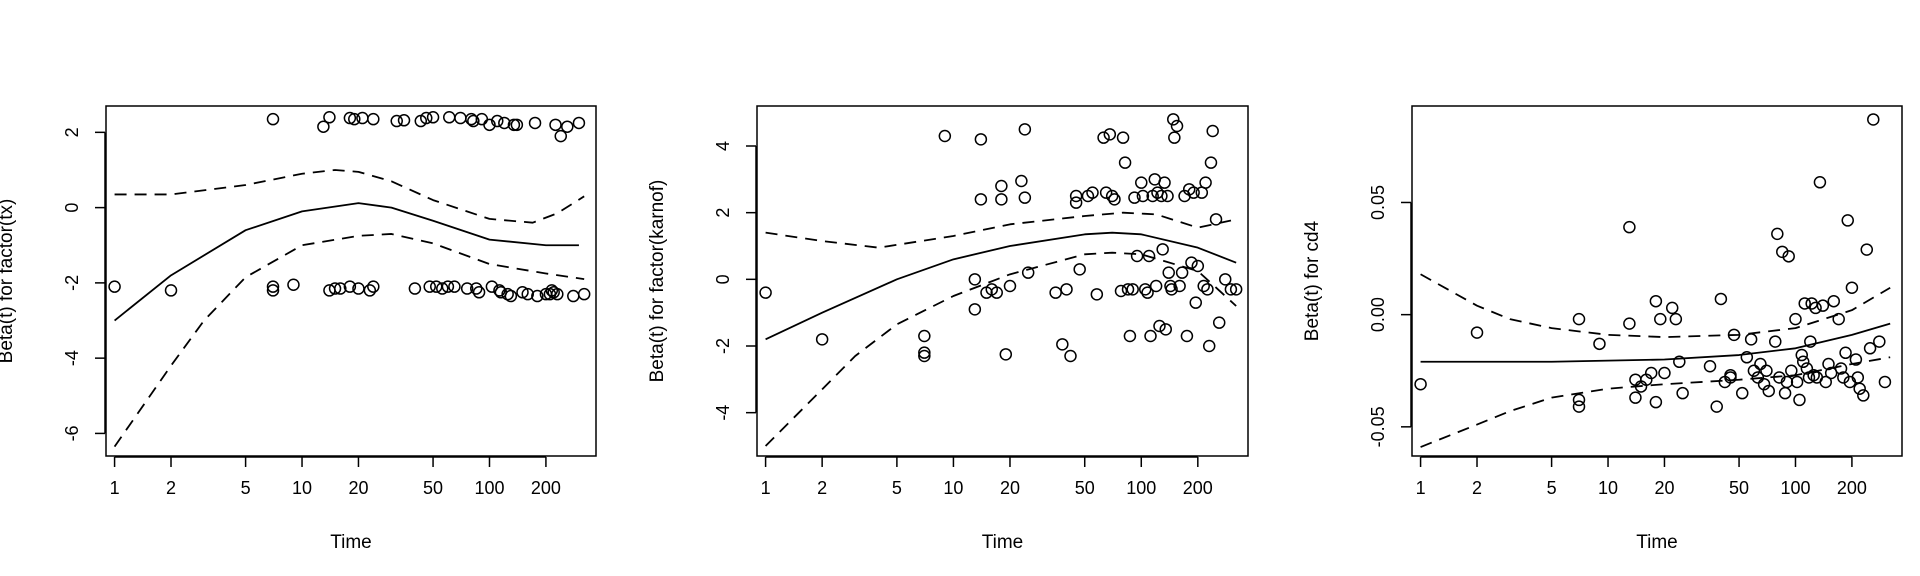  Describe the element at coordinates (1653, 263) in the screenshot. I see `residual-points` at that location.